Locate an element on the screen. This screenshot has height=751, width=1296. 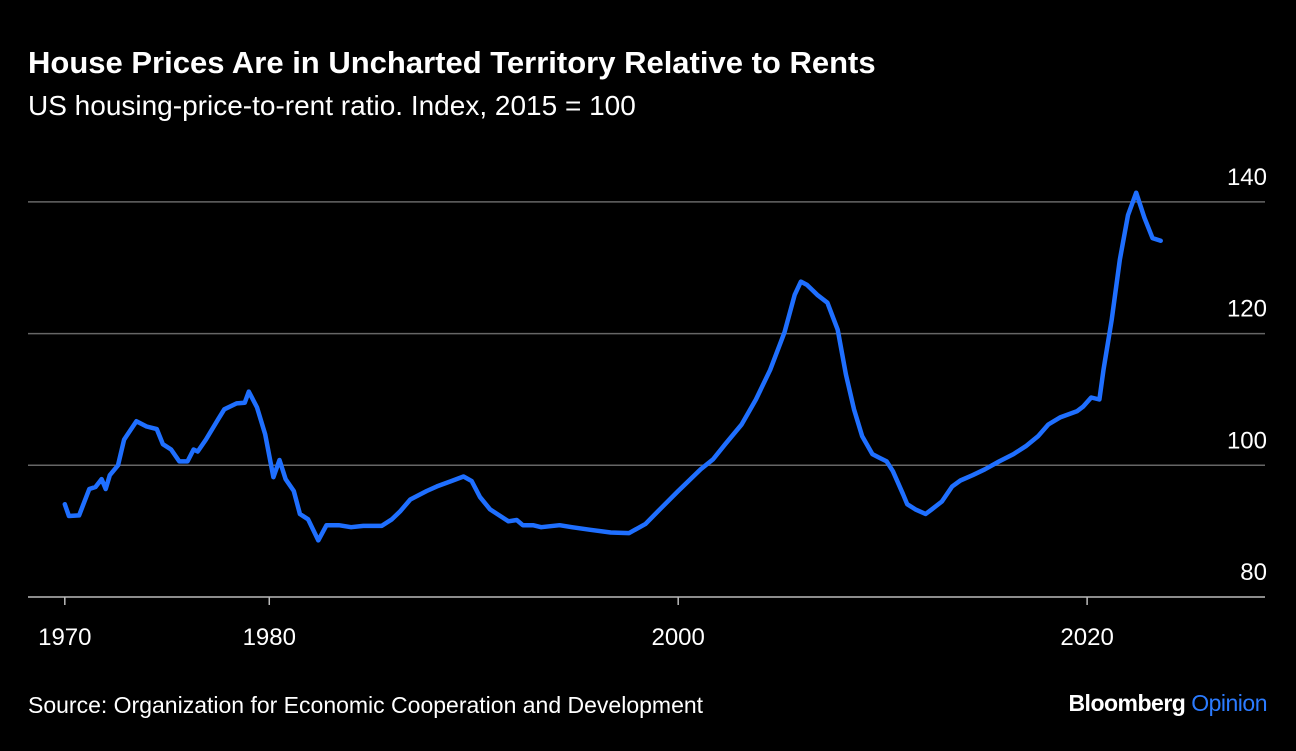
x-tick-label: 2000 is located at coordinates (677, 637).